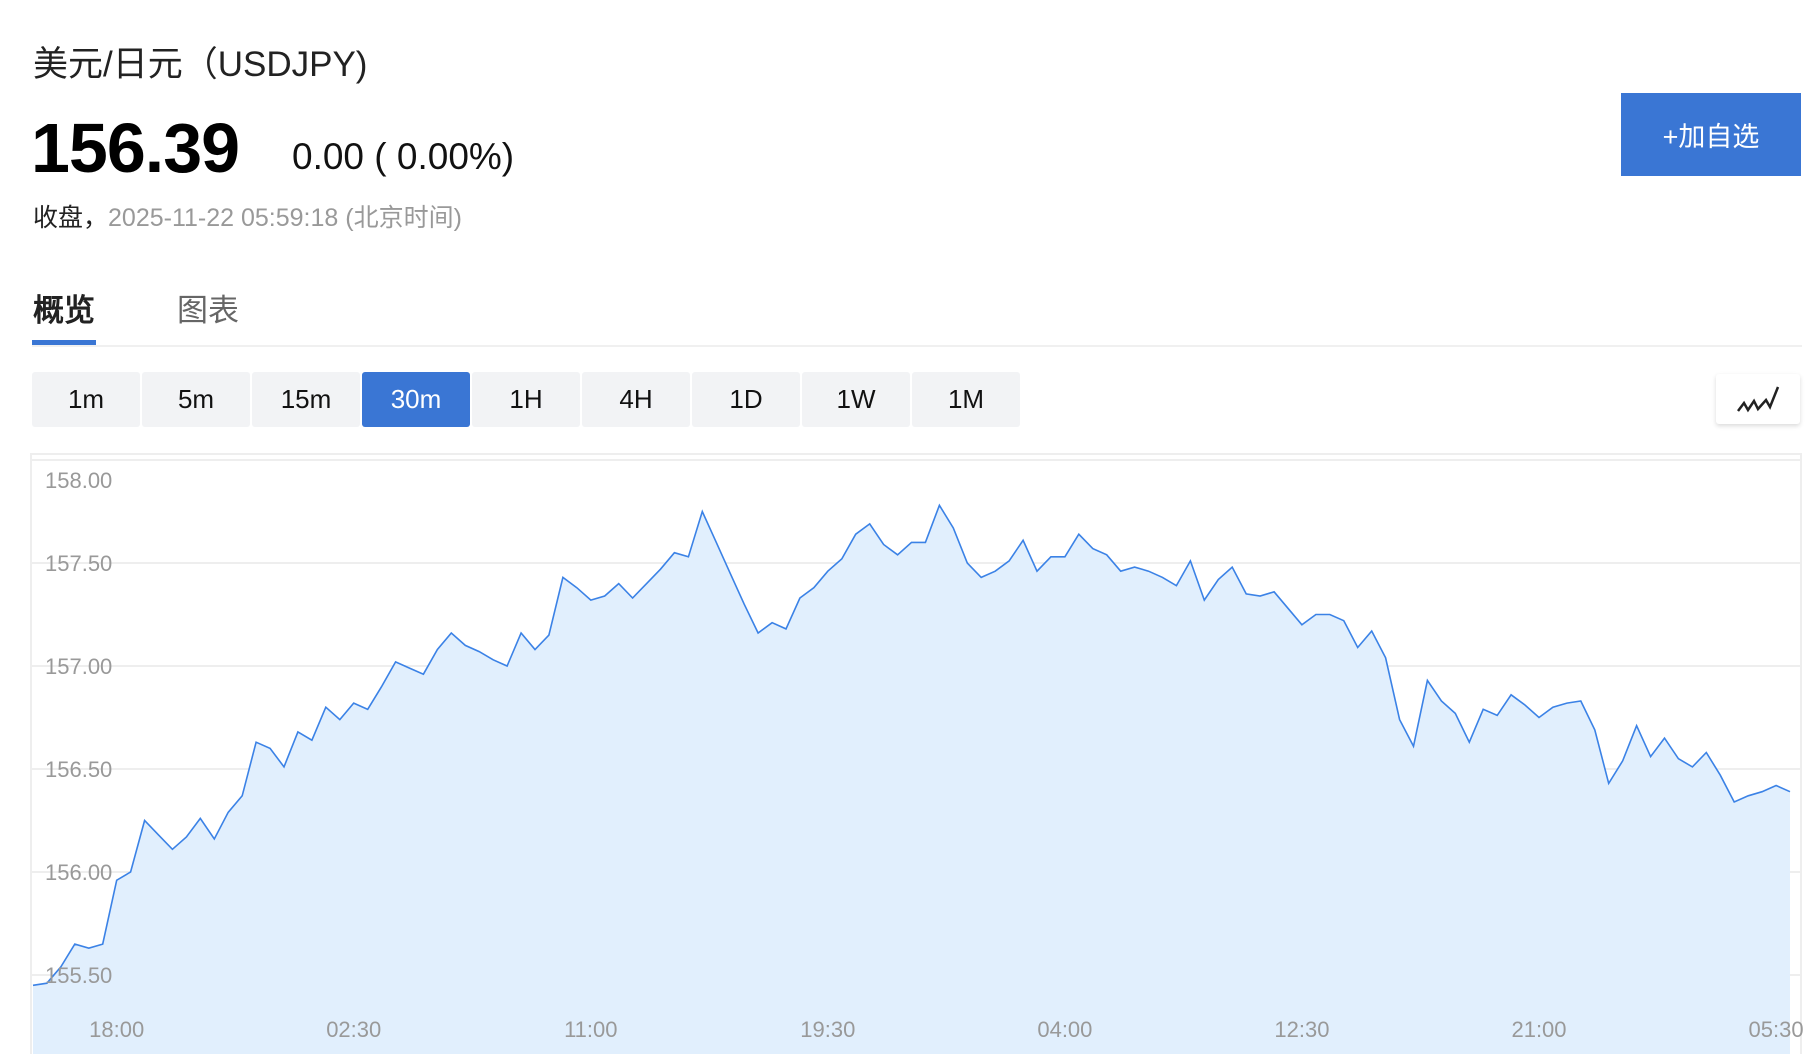  Describe the element at coordinates (78, 872) in the screenshot. I see `y-tick-label: 156.00` at that location.